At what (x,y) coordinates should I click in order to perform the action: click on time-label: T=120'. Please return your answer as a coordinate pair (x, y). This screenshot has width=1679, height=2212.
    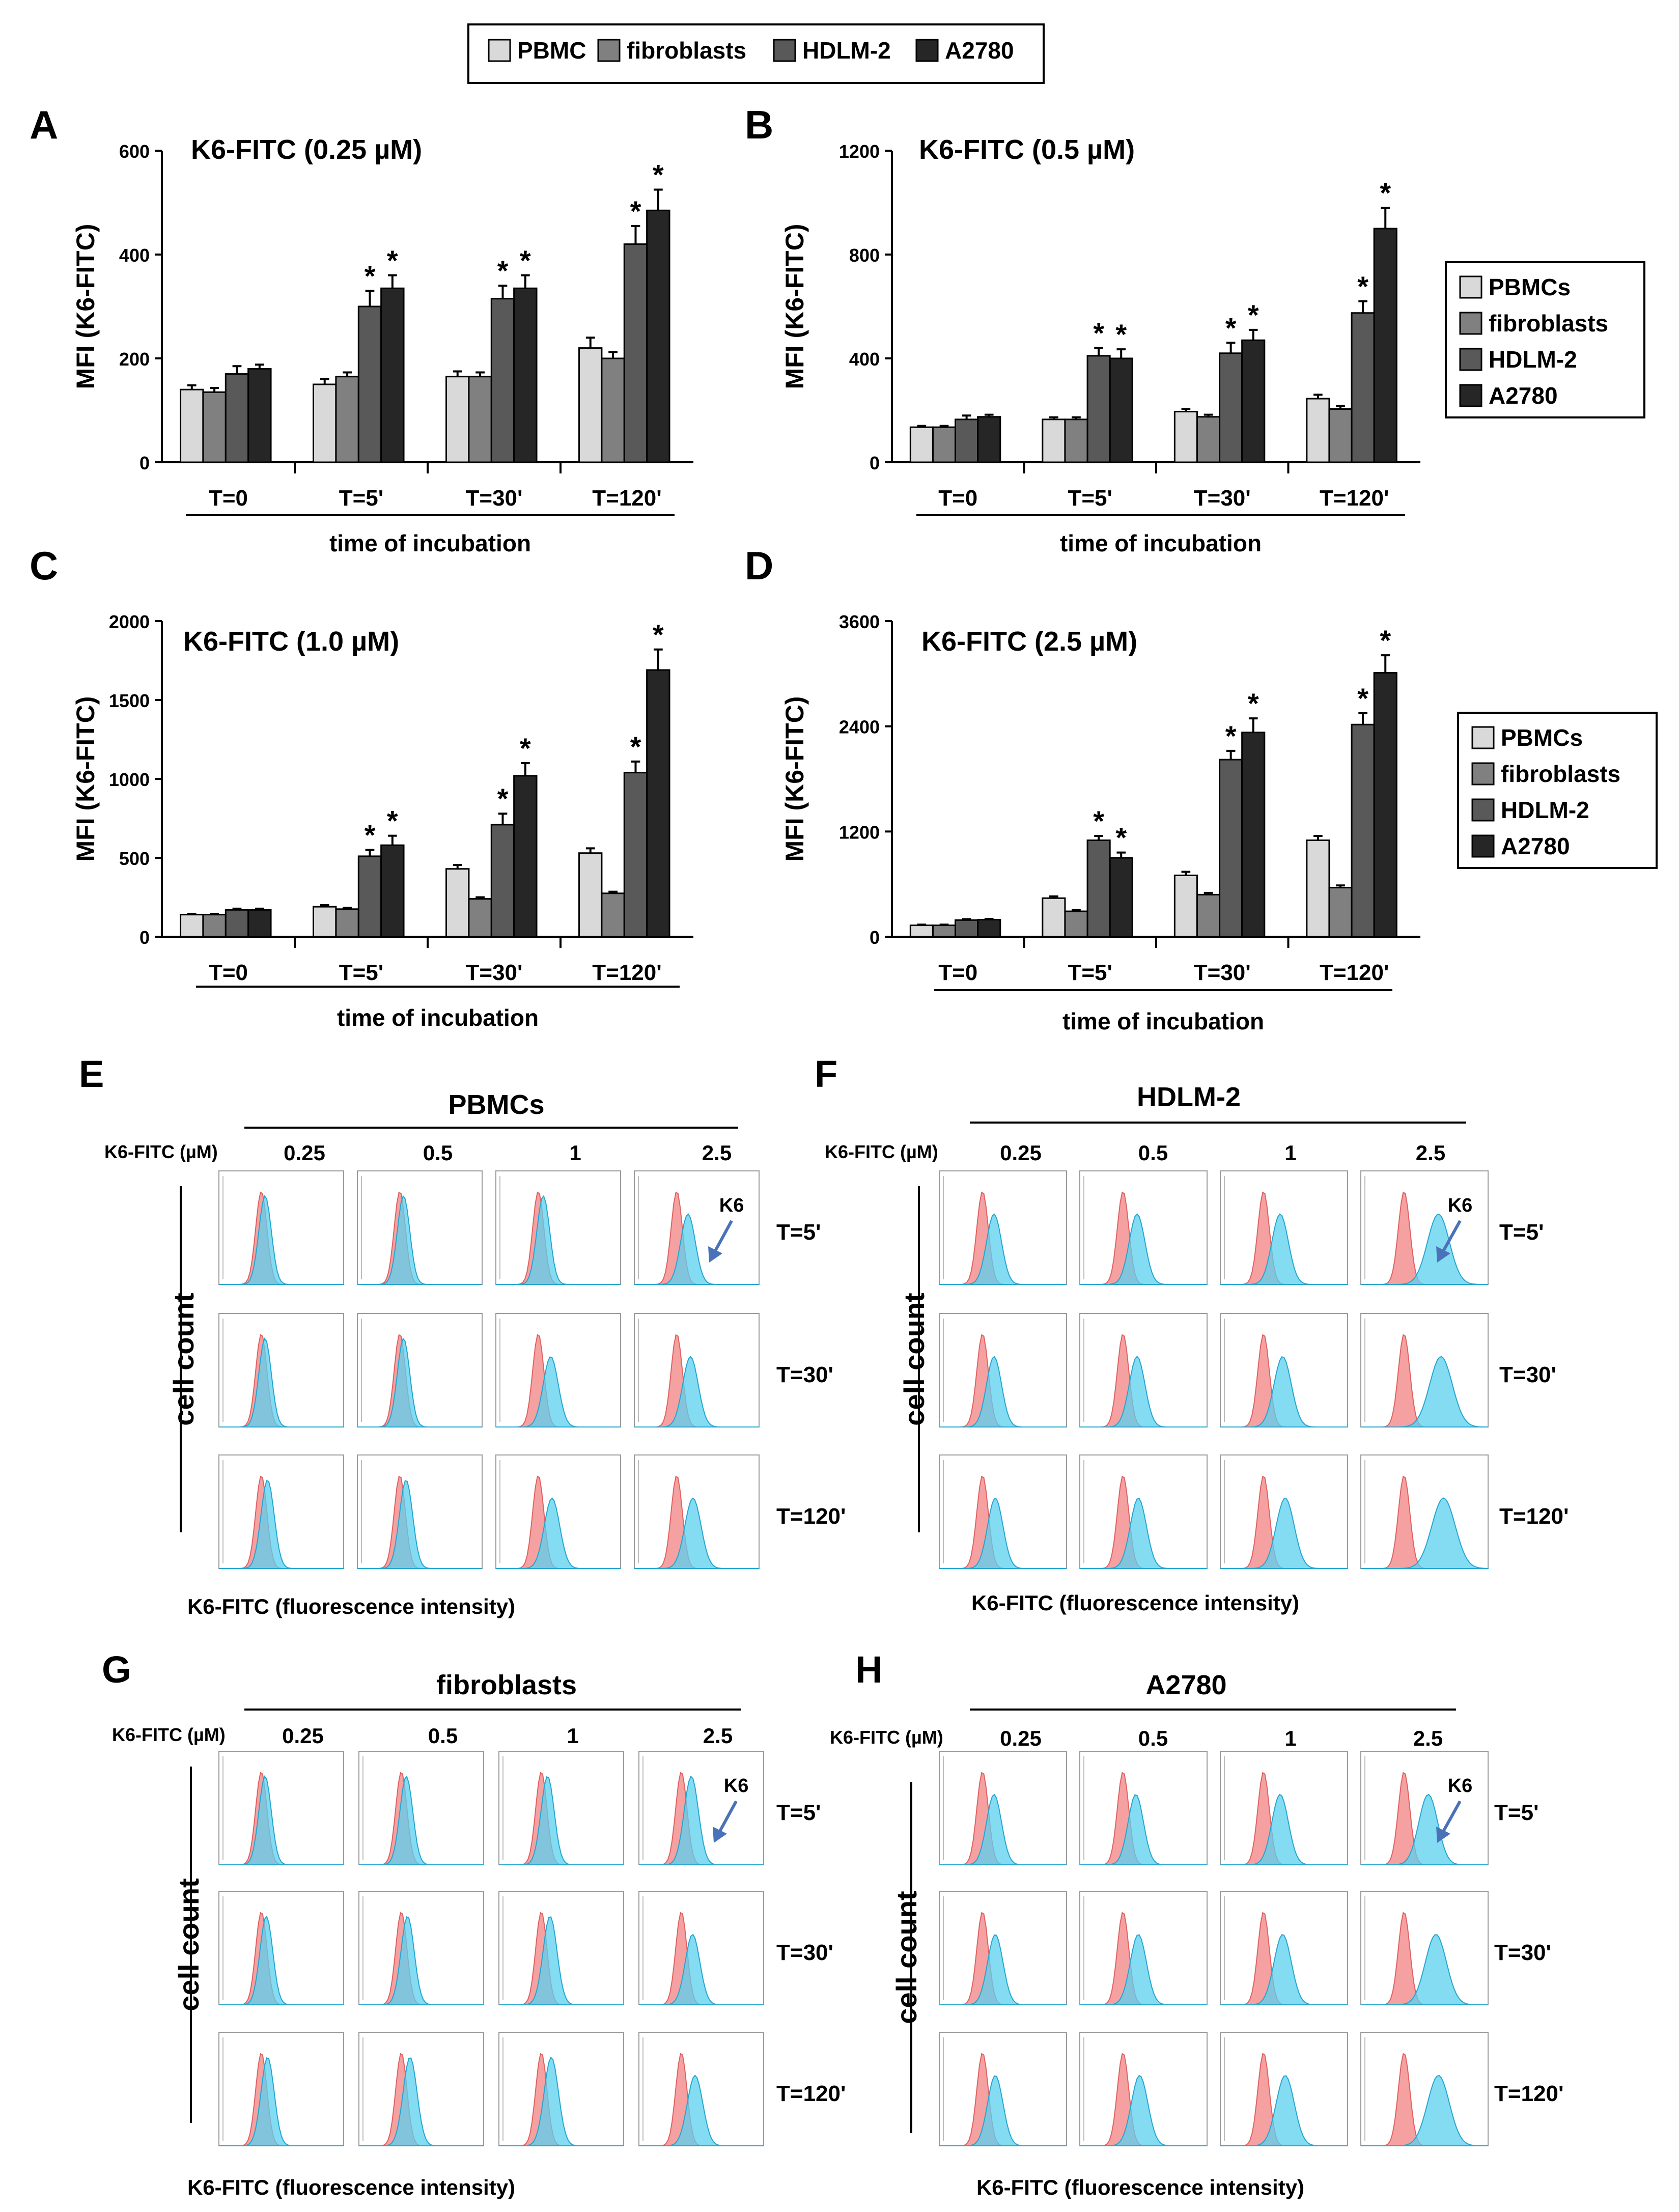
    Looking at the image, I should click on (1534, 1516).